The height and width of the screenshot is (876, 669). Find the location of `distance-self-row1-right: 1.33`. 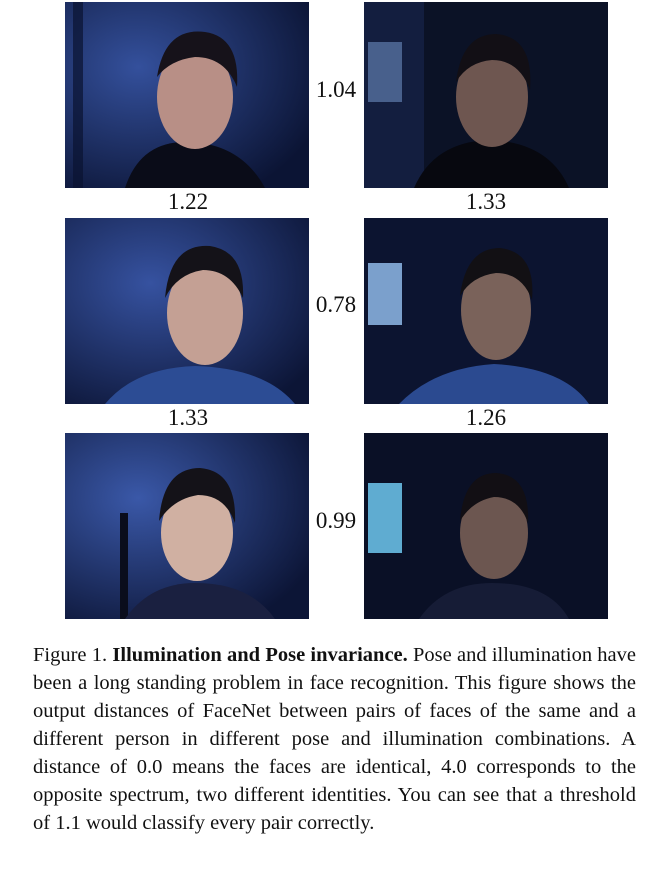

distance-self-row1-right: 1.33 is located at coordinates (486, 201).